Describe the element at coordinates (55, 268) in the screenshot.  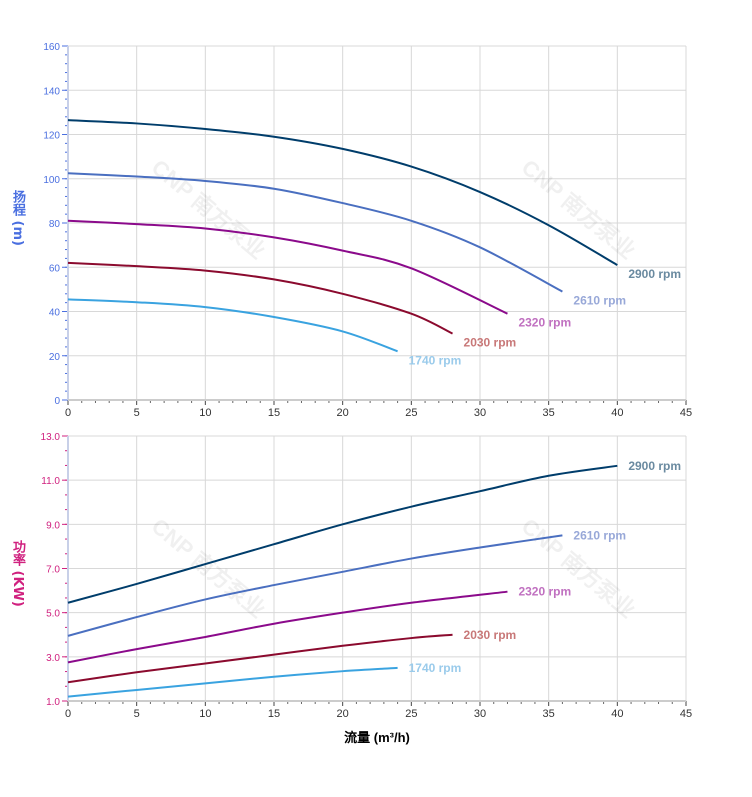
I see `y-tick-label: 60` at that location.